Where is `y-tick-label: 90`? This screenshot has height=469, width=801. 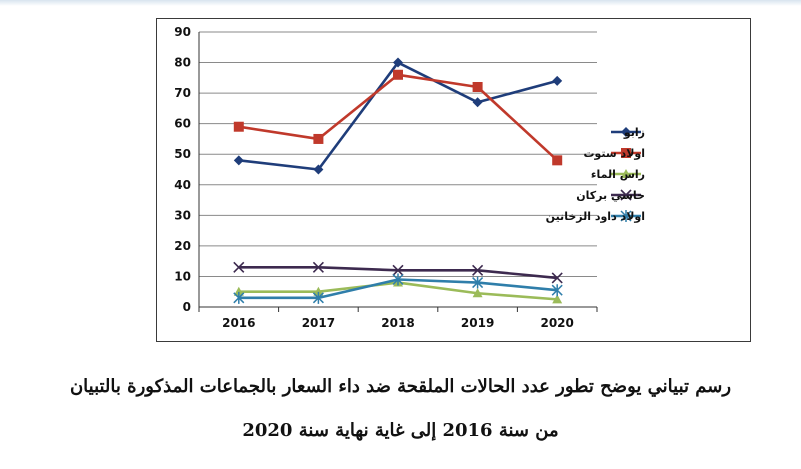 y-tick-label: 90 is located at coordinates (182, 32).